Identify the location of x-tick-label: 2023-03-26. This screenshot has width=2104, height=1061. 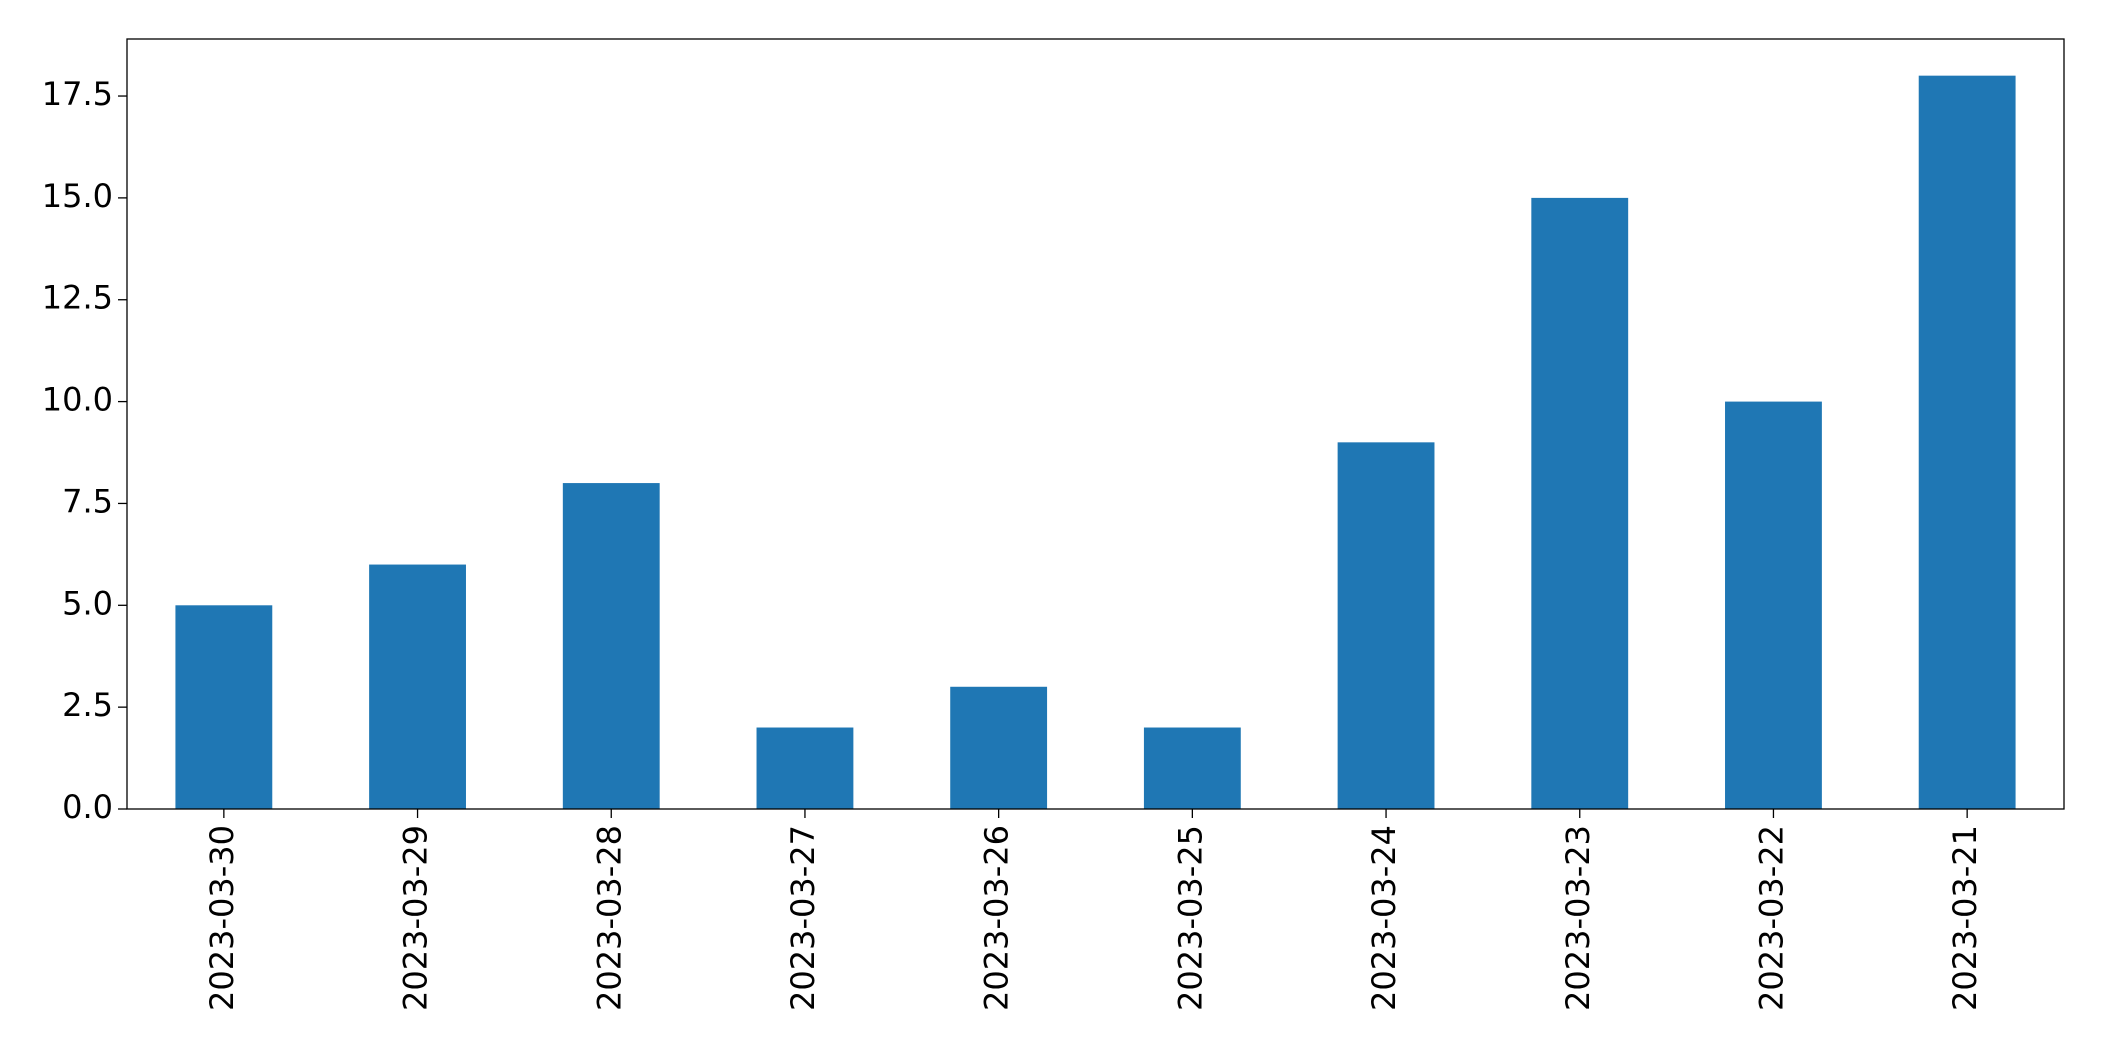
(997, 918).